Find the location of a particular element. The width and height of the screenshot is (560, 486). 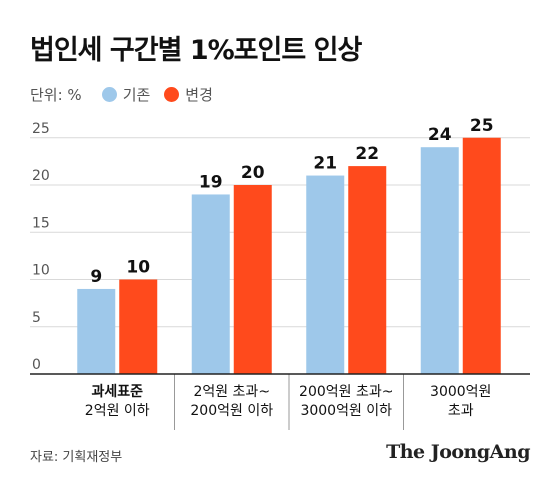

data-label: 20 is located at coordinates (253, 173).